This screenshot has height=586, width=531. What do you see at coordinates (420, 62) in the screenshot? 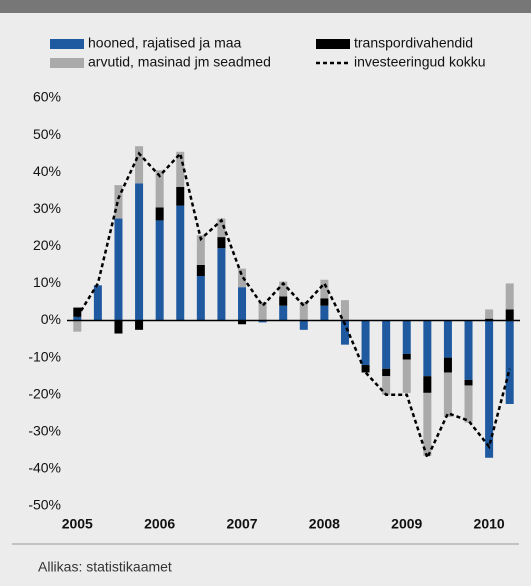
I see `legend-label: investeeringud kokku` at bounding box center [420, 62].